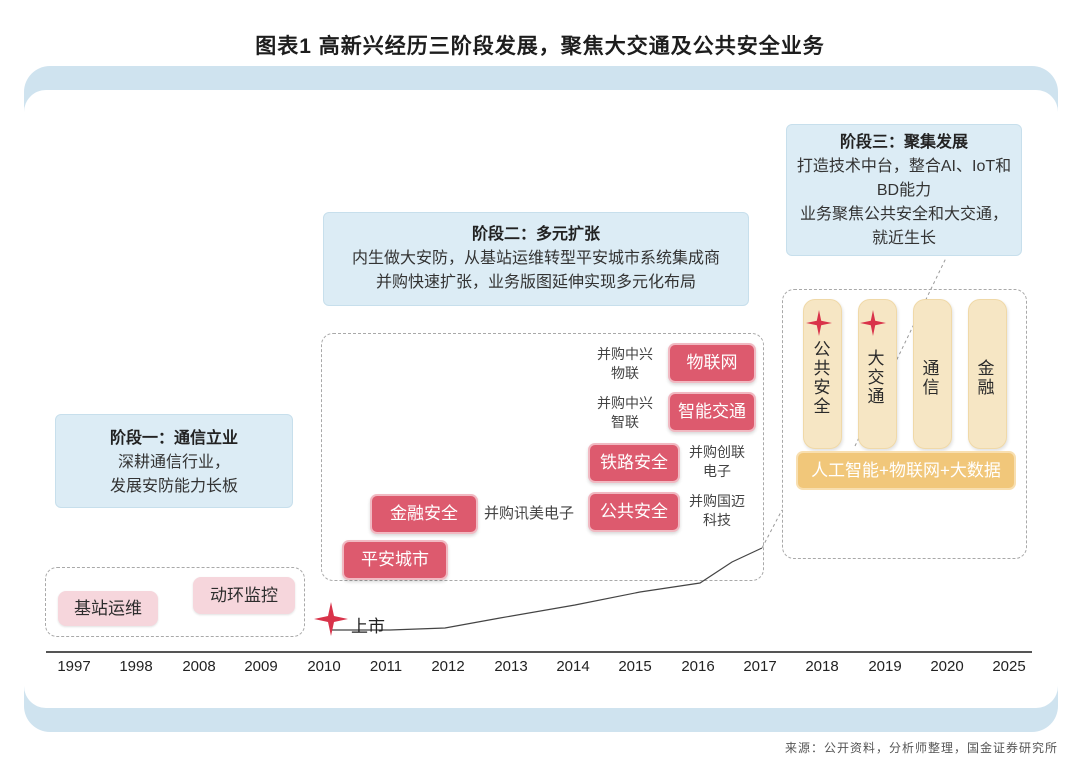 This screenshot has width=1080, height=772. I want to click on figure-title: 图表1 高新兴经历三阶段发展，聚焦大交通及公共安全业务, so click(540, 46).